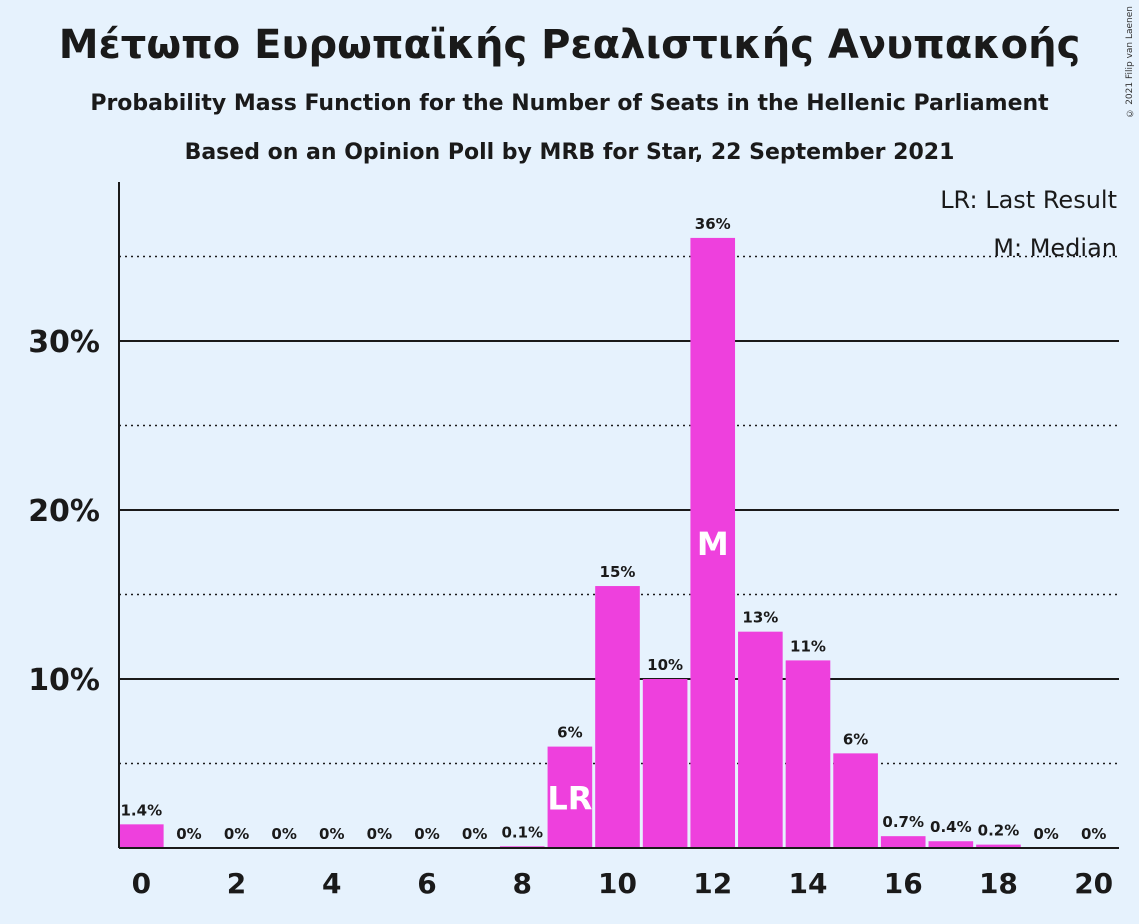  What do you see at coordinates (1028, 200) in the screenshot?
I see `legend-entry: LR: Last Result` at bounding box center [1028, 200].